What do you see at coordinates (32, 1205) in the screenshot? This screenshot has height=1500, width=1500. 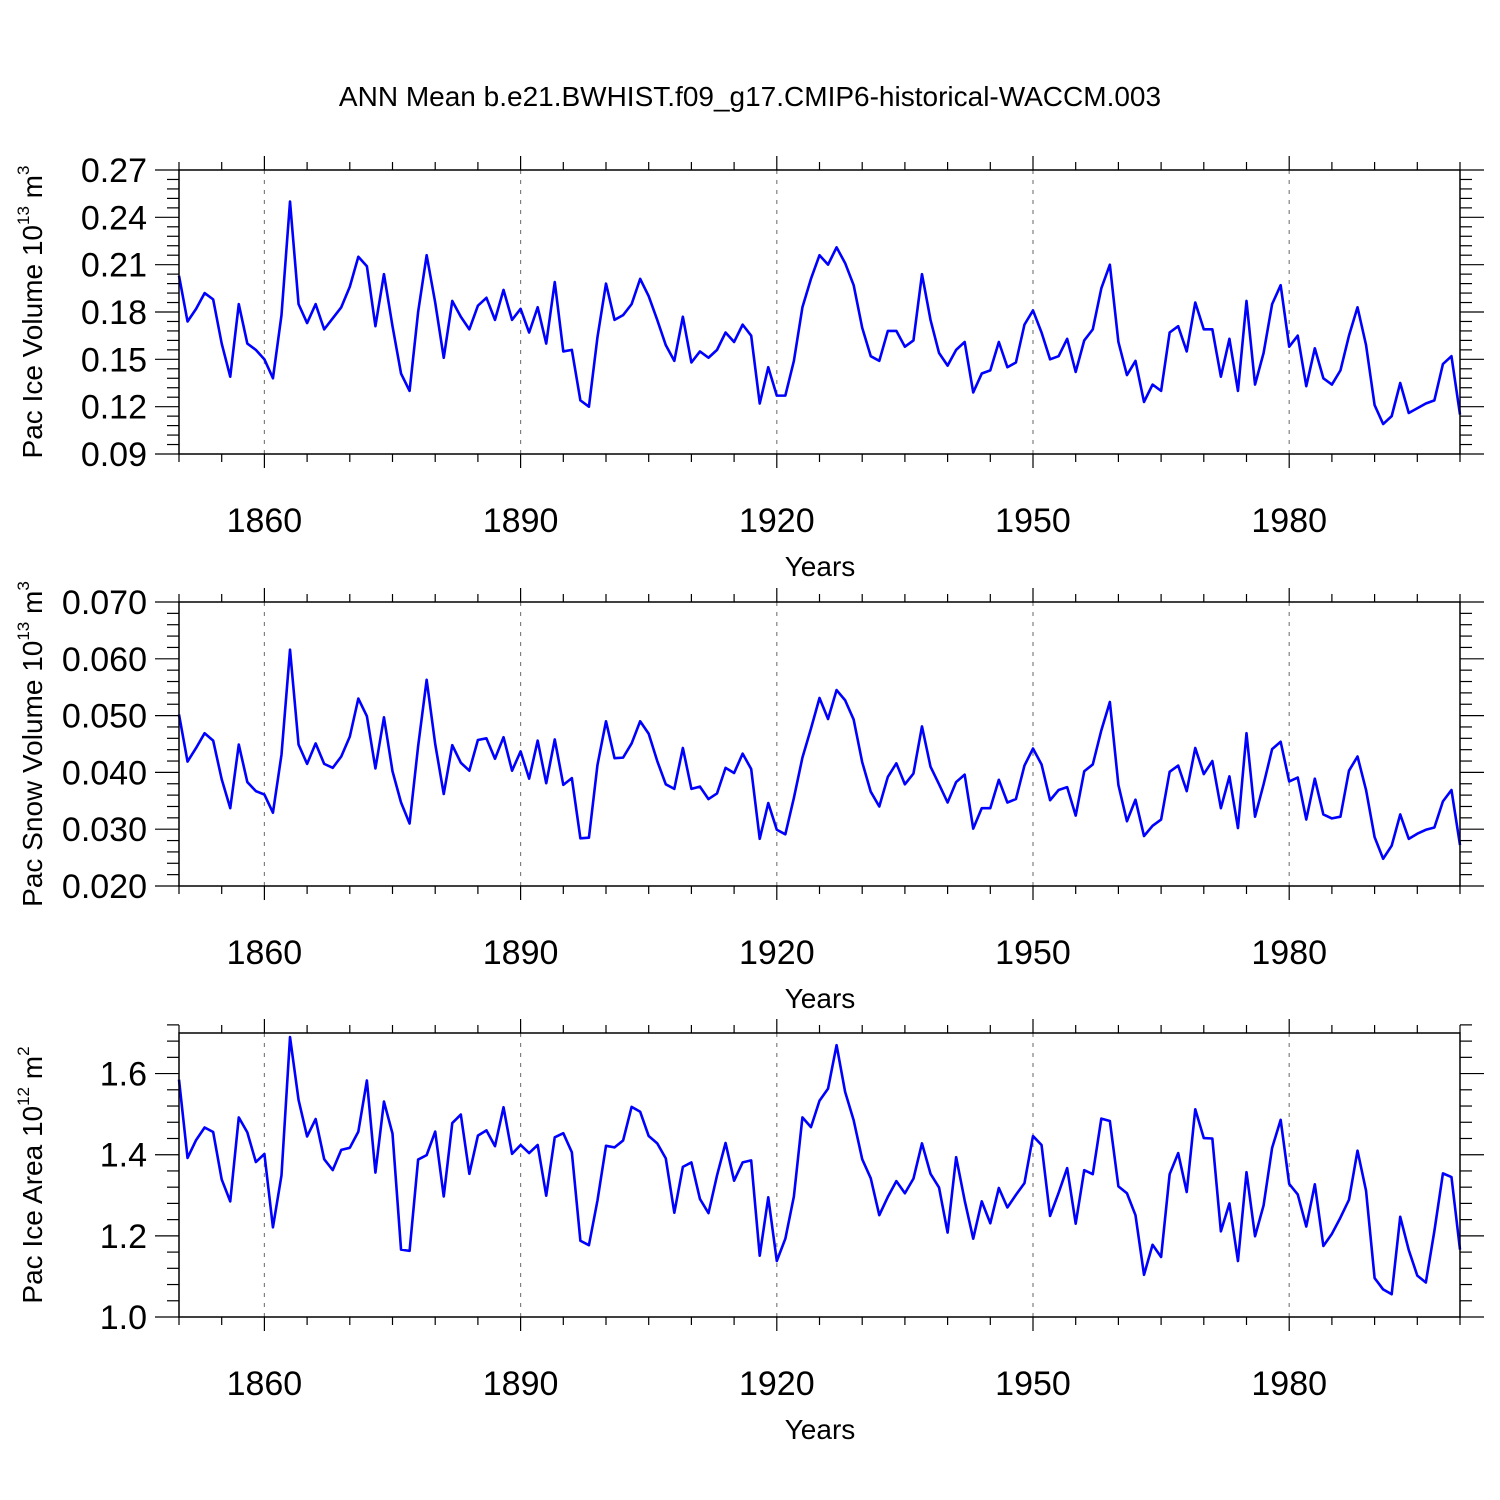 I see `y-axis-label-text: Pac Ice Area 10` at bounding box center [32, 1205].